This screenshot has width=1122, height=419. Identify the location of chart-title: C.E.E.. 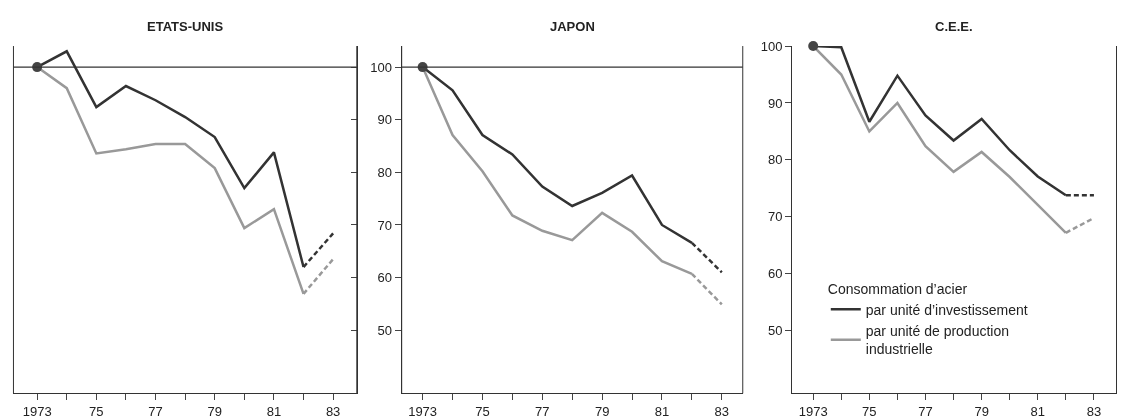
(954, 26).